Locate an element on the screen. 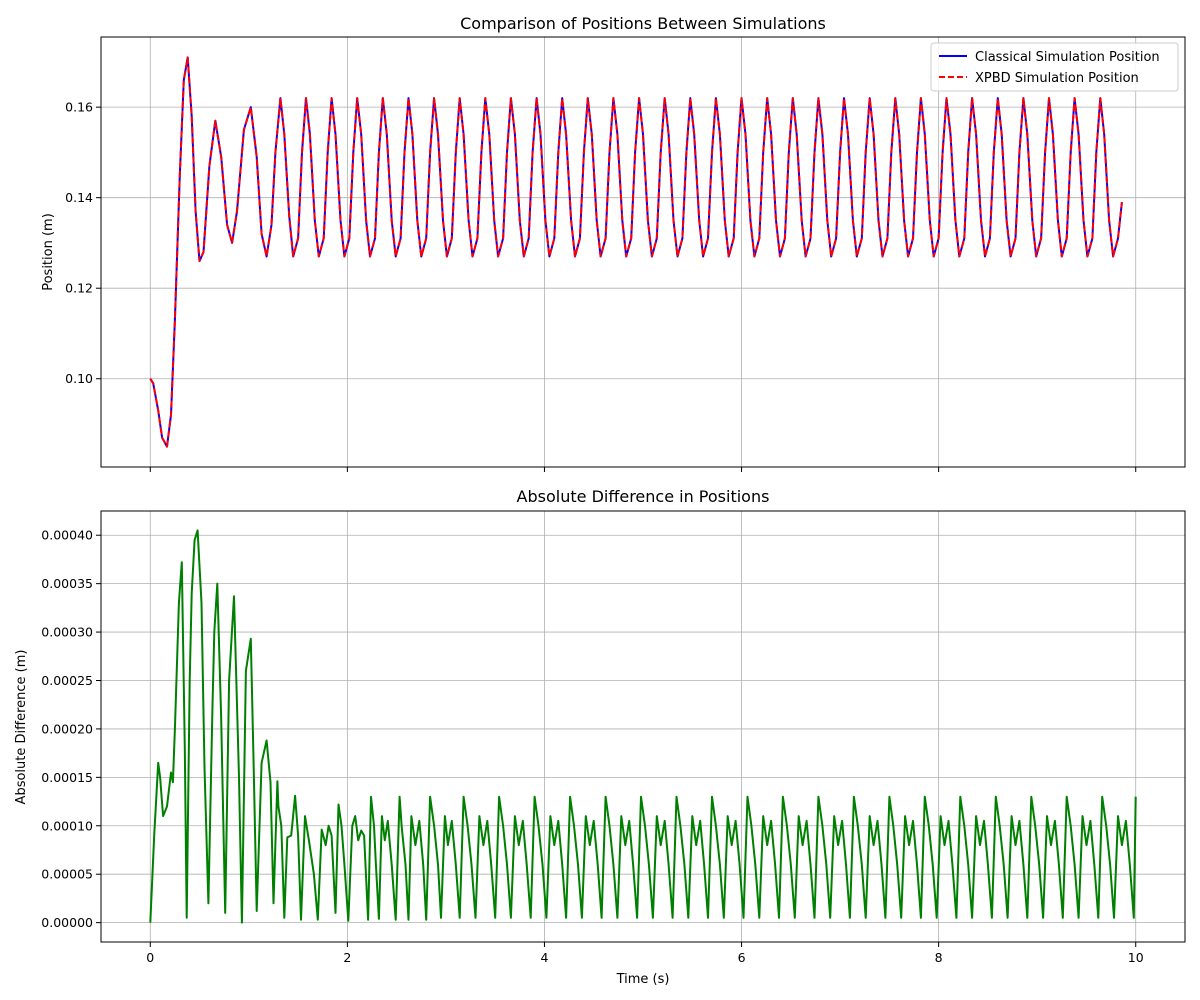 This screenshot has height=1000, width=1200. bottom-x-tick-label: 6 is located at coordinates (742, 957).